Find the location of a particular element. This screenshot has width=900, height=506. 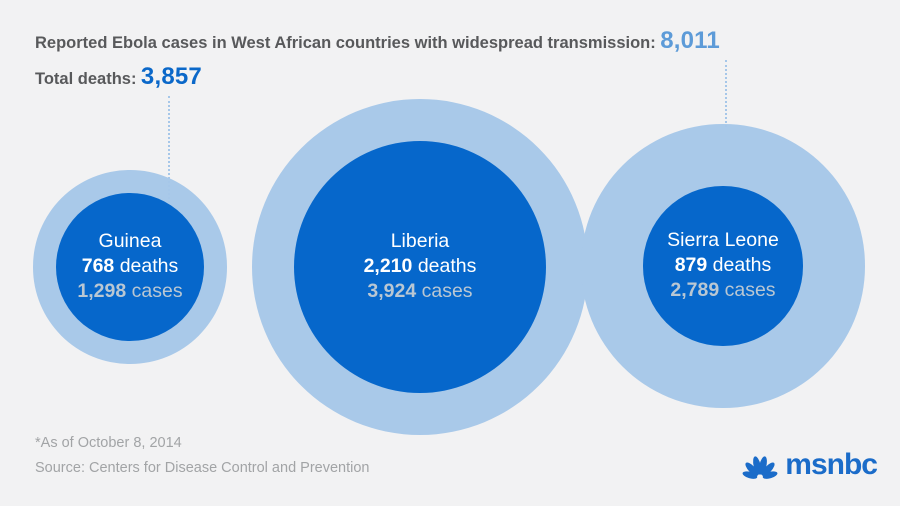

msnbc-logo: msnbc is located at coordinates (809, 464).